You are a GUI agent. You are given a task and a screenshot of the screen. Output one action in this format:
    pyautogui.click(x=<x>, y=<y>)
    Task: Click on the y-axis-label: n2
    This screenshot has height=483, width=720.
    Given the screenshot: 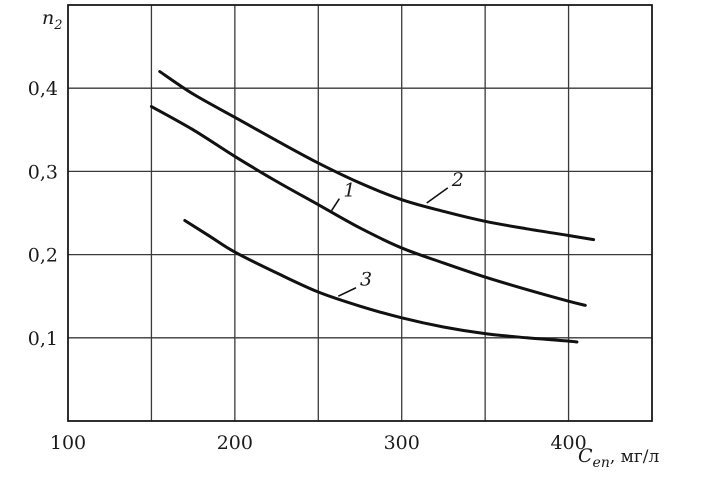 What is the action you would take?
    pyautogui.click(x=52, y=20)
    